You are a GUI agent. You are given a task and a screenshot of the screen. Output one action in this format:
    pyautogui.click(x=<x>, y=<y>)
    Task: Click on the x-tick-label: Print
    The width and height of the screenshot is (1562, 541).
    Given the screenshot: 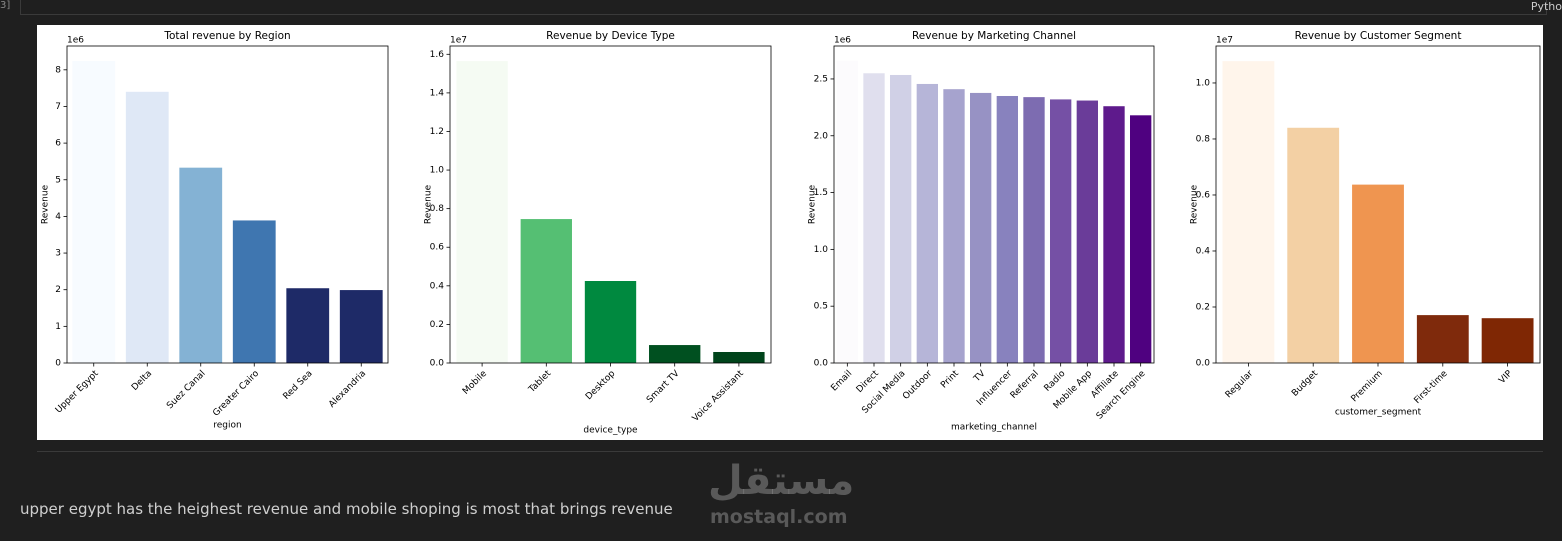 What is the action you would take?
    pyautogui.click(x=950, y=379)
    